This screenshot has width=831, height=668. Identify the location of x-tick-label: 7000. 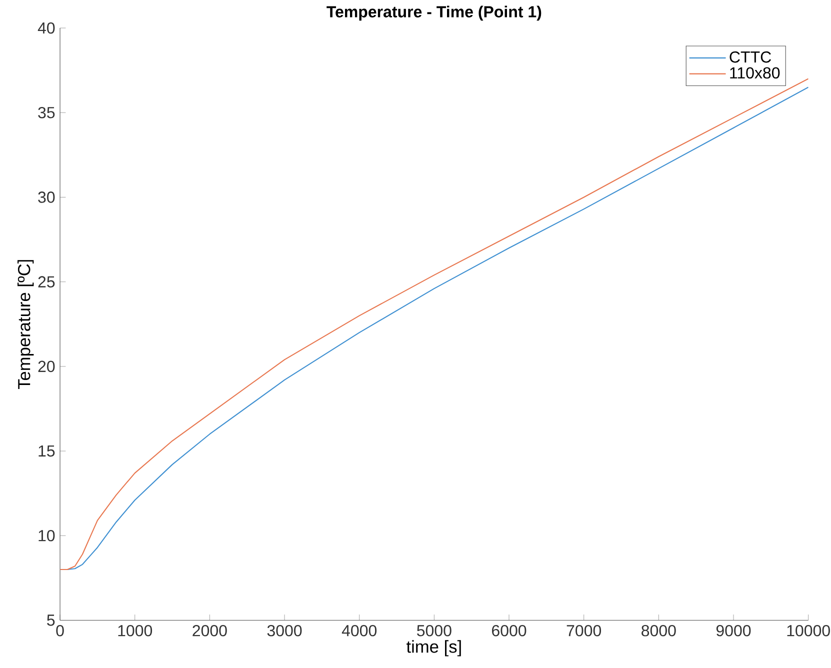
(584, 630).